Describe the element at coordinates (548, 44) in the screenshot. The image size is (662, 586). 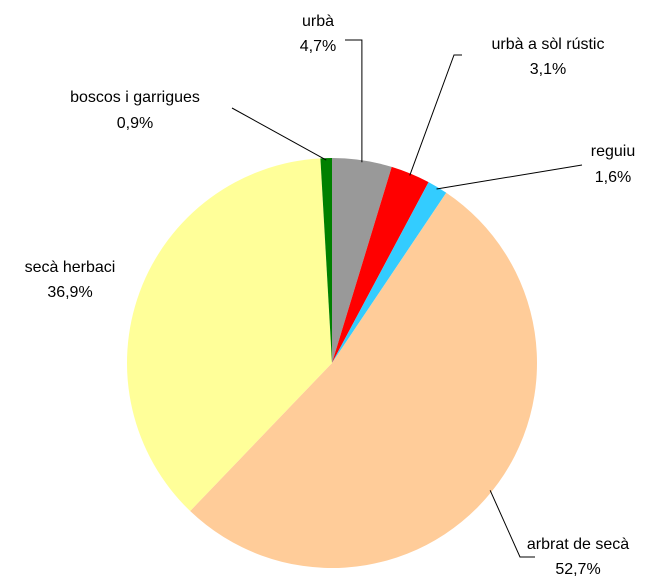
I see `slice-label: urbà a sòl rústic` at that location.